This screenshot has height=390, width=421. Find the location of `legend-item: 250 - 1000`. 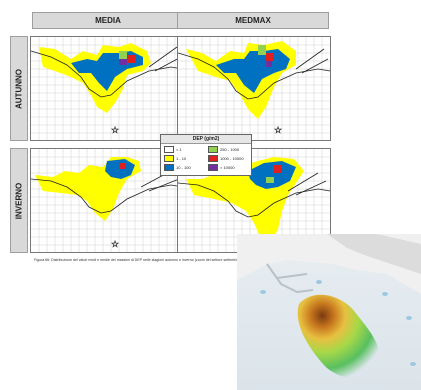

legend-item: 250 - 1000 is located at coordinates (228, 149).